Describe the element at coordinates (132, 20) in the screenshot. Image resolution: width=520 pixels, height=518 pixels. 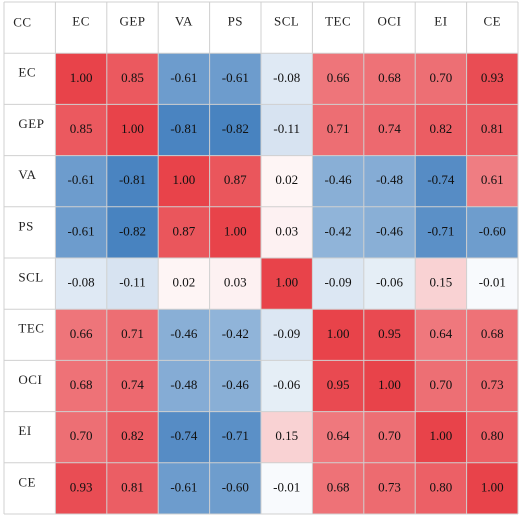
I see `column-header-gep: GEP` at that location.